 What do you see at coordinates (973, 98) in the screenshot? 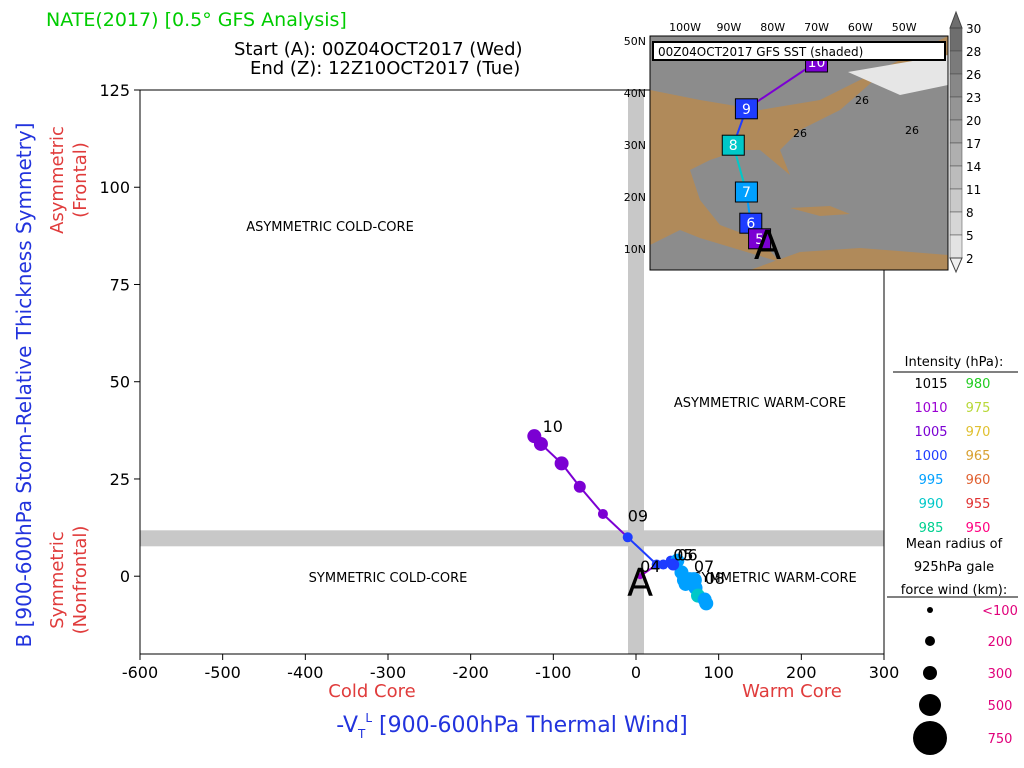
I see `inset-colorbar-label: 23` at bounding box center [973, 98].